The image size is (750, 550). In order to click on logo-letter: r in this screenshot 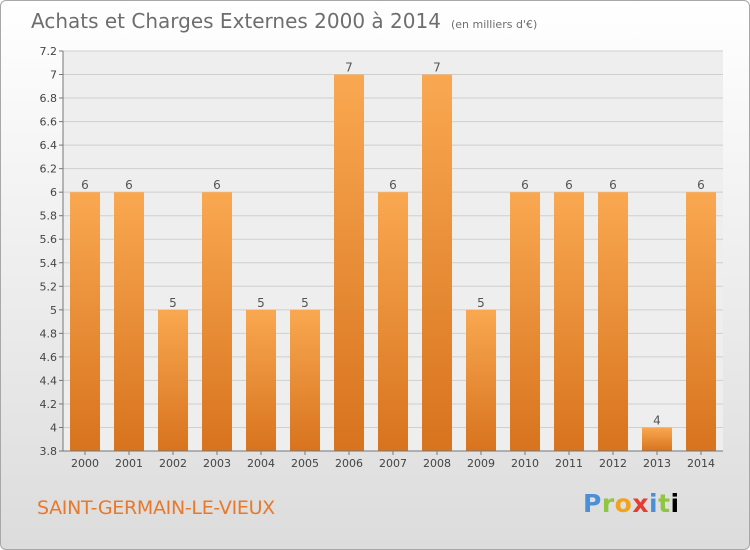, I will do `click(608, 503)`.